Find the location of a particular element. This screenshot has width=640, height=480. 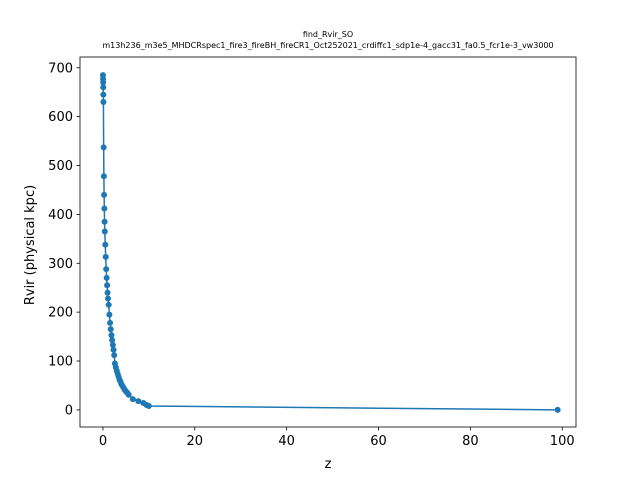

x-tick-label: 60 is located at coordinates (378, 441).